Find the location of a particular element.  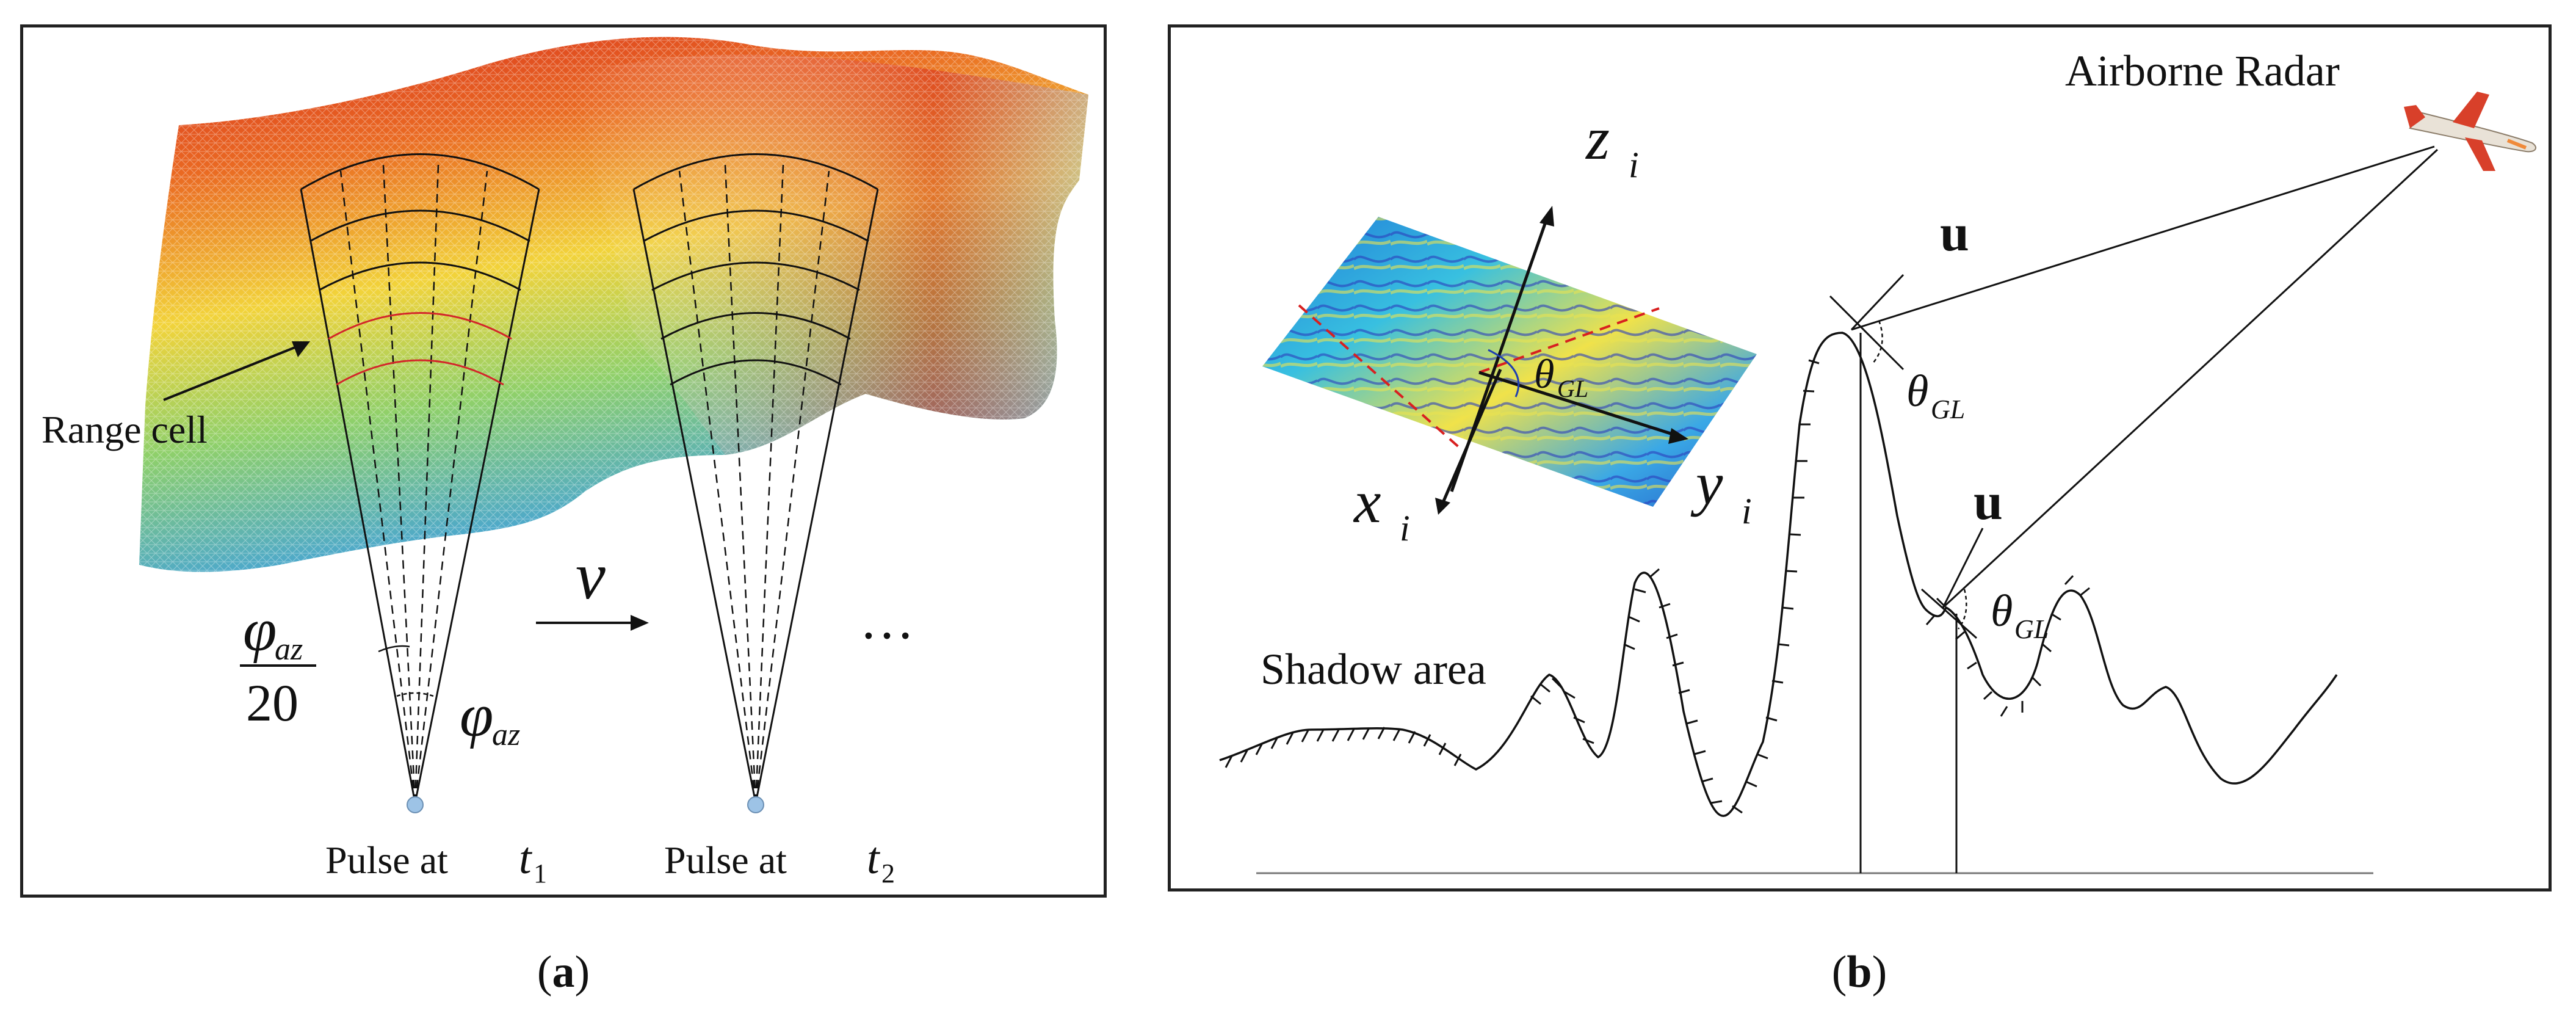

caption-b: (b) is located at coordinates (1859, 972).